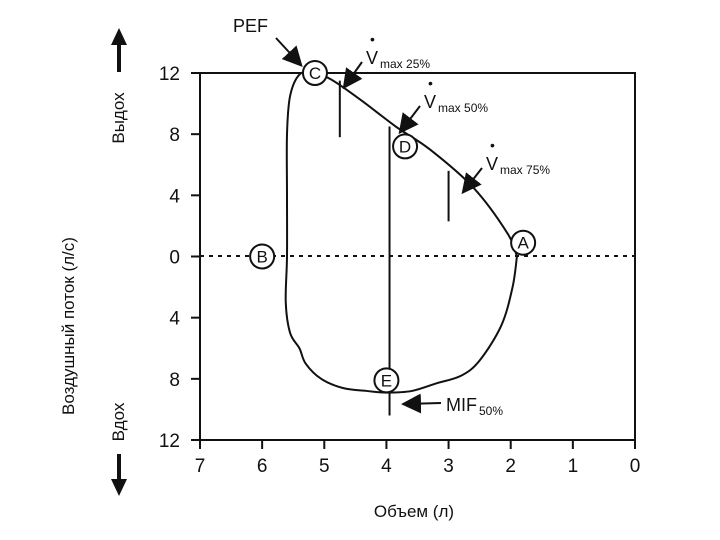  What do you see at coordinates (635, 466) in the screenshot?
I see `x-tick-label: 0` at bounding box center [635, 466].